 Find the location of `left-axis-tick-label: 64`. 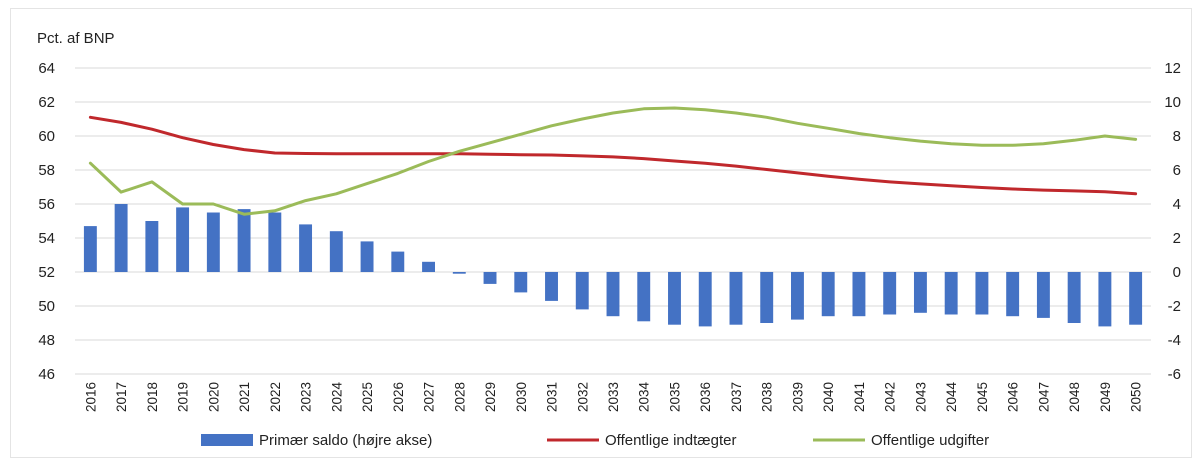

left-axis-tick-label: 64 is located at coordinates (46, 68).